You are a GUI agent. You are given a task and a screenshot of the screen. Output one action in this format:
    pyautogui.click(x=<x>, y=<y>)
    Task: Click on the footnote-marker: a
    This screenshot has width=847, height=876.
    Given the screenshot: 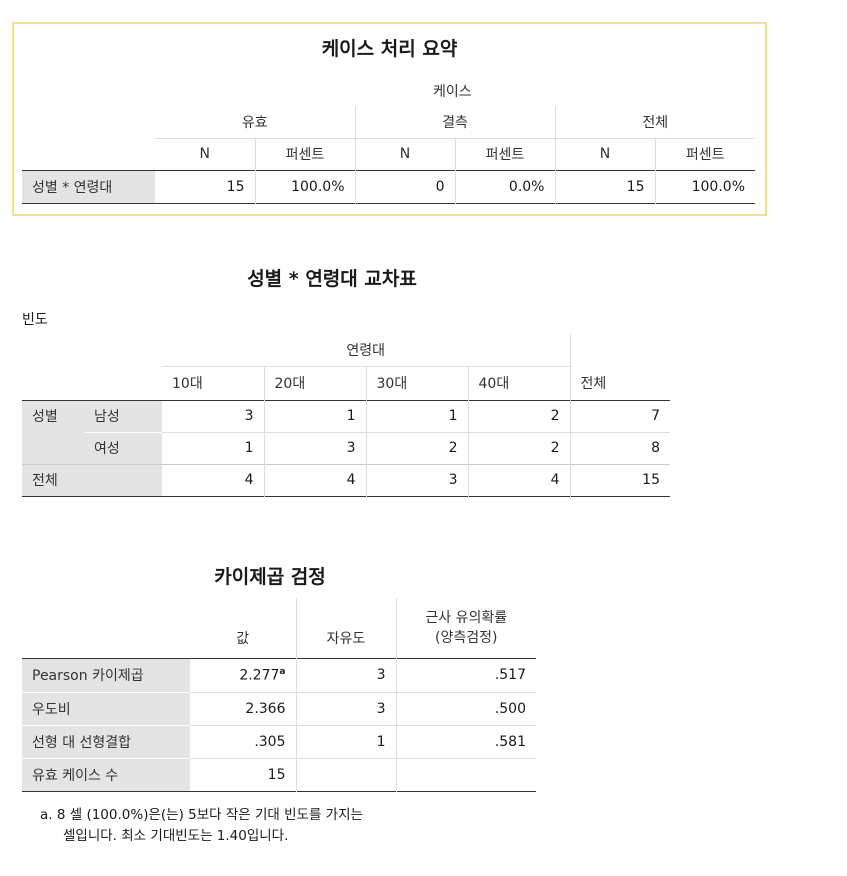 What is the action you would take?
    pyautogui.click(x=282, y=671)
    